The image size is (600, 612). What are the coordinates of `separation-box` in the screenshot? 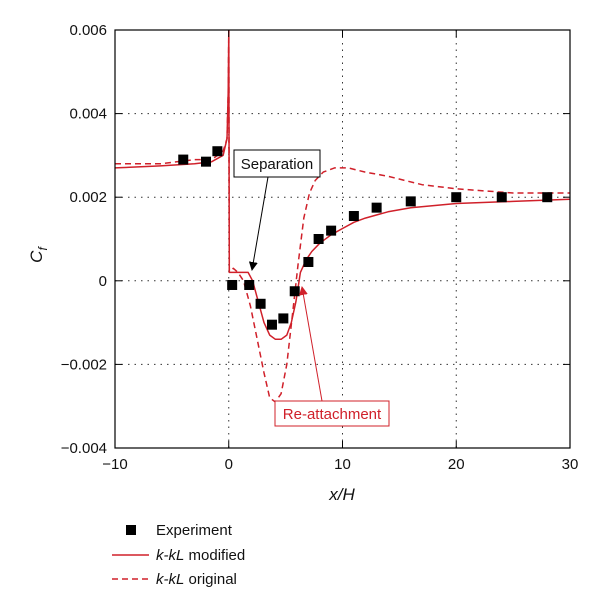 It's located at (277, 163).